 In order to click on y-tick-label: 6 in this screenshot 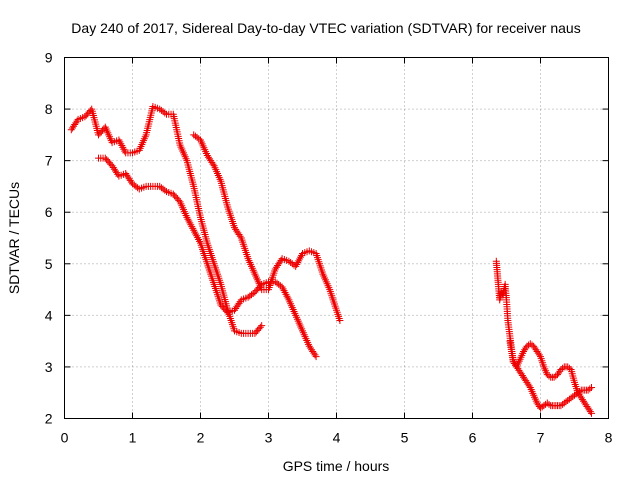, I will do `click(49, 212)`.